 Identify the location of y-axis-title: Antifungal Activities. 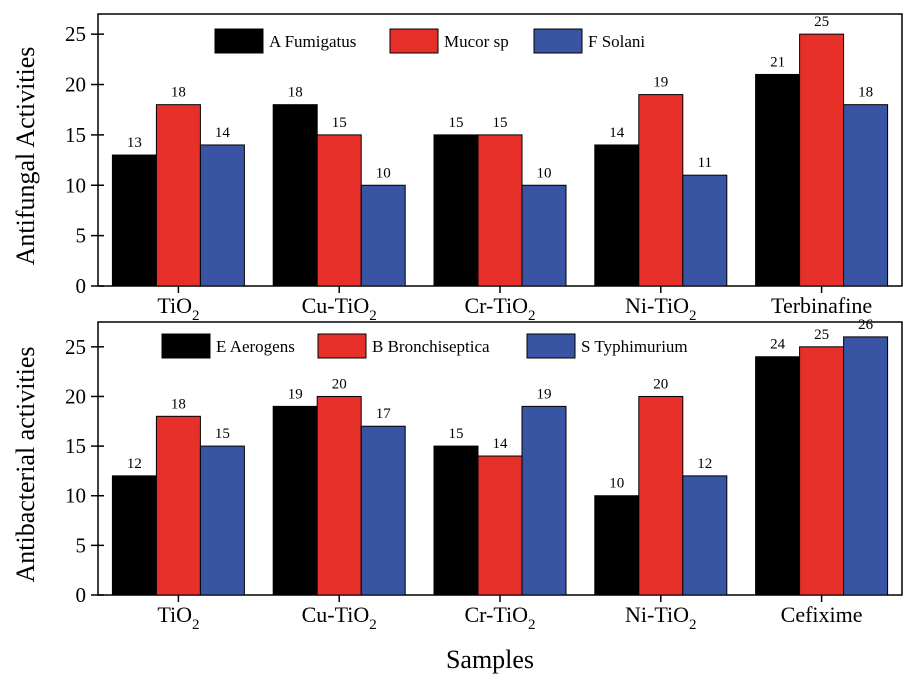
(25, 156).